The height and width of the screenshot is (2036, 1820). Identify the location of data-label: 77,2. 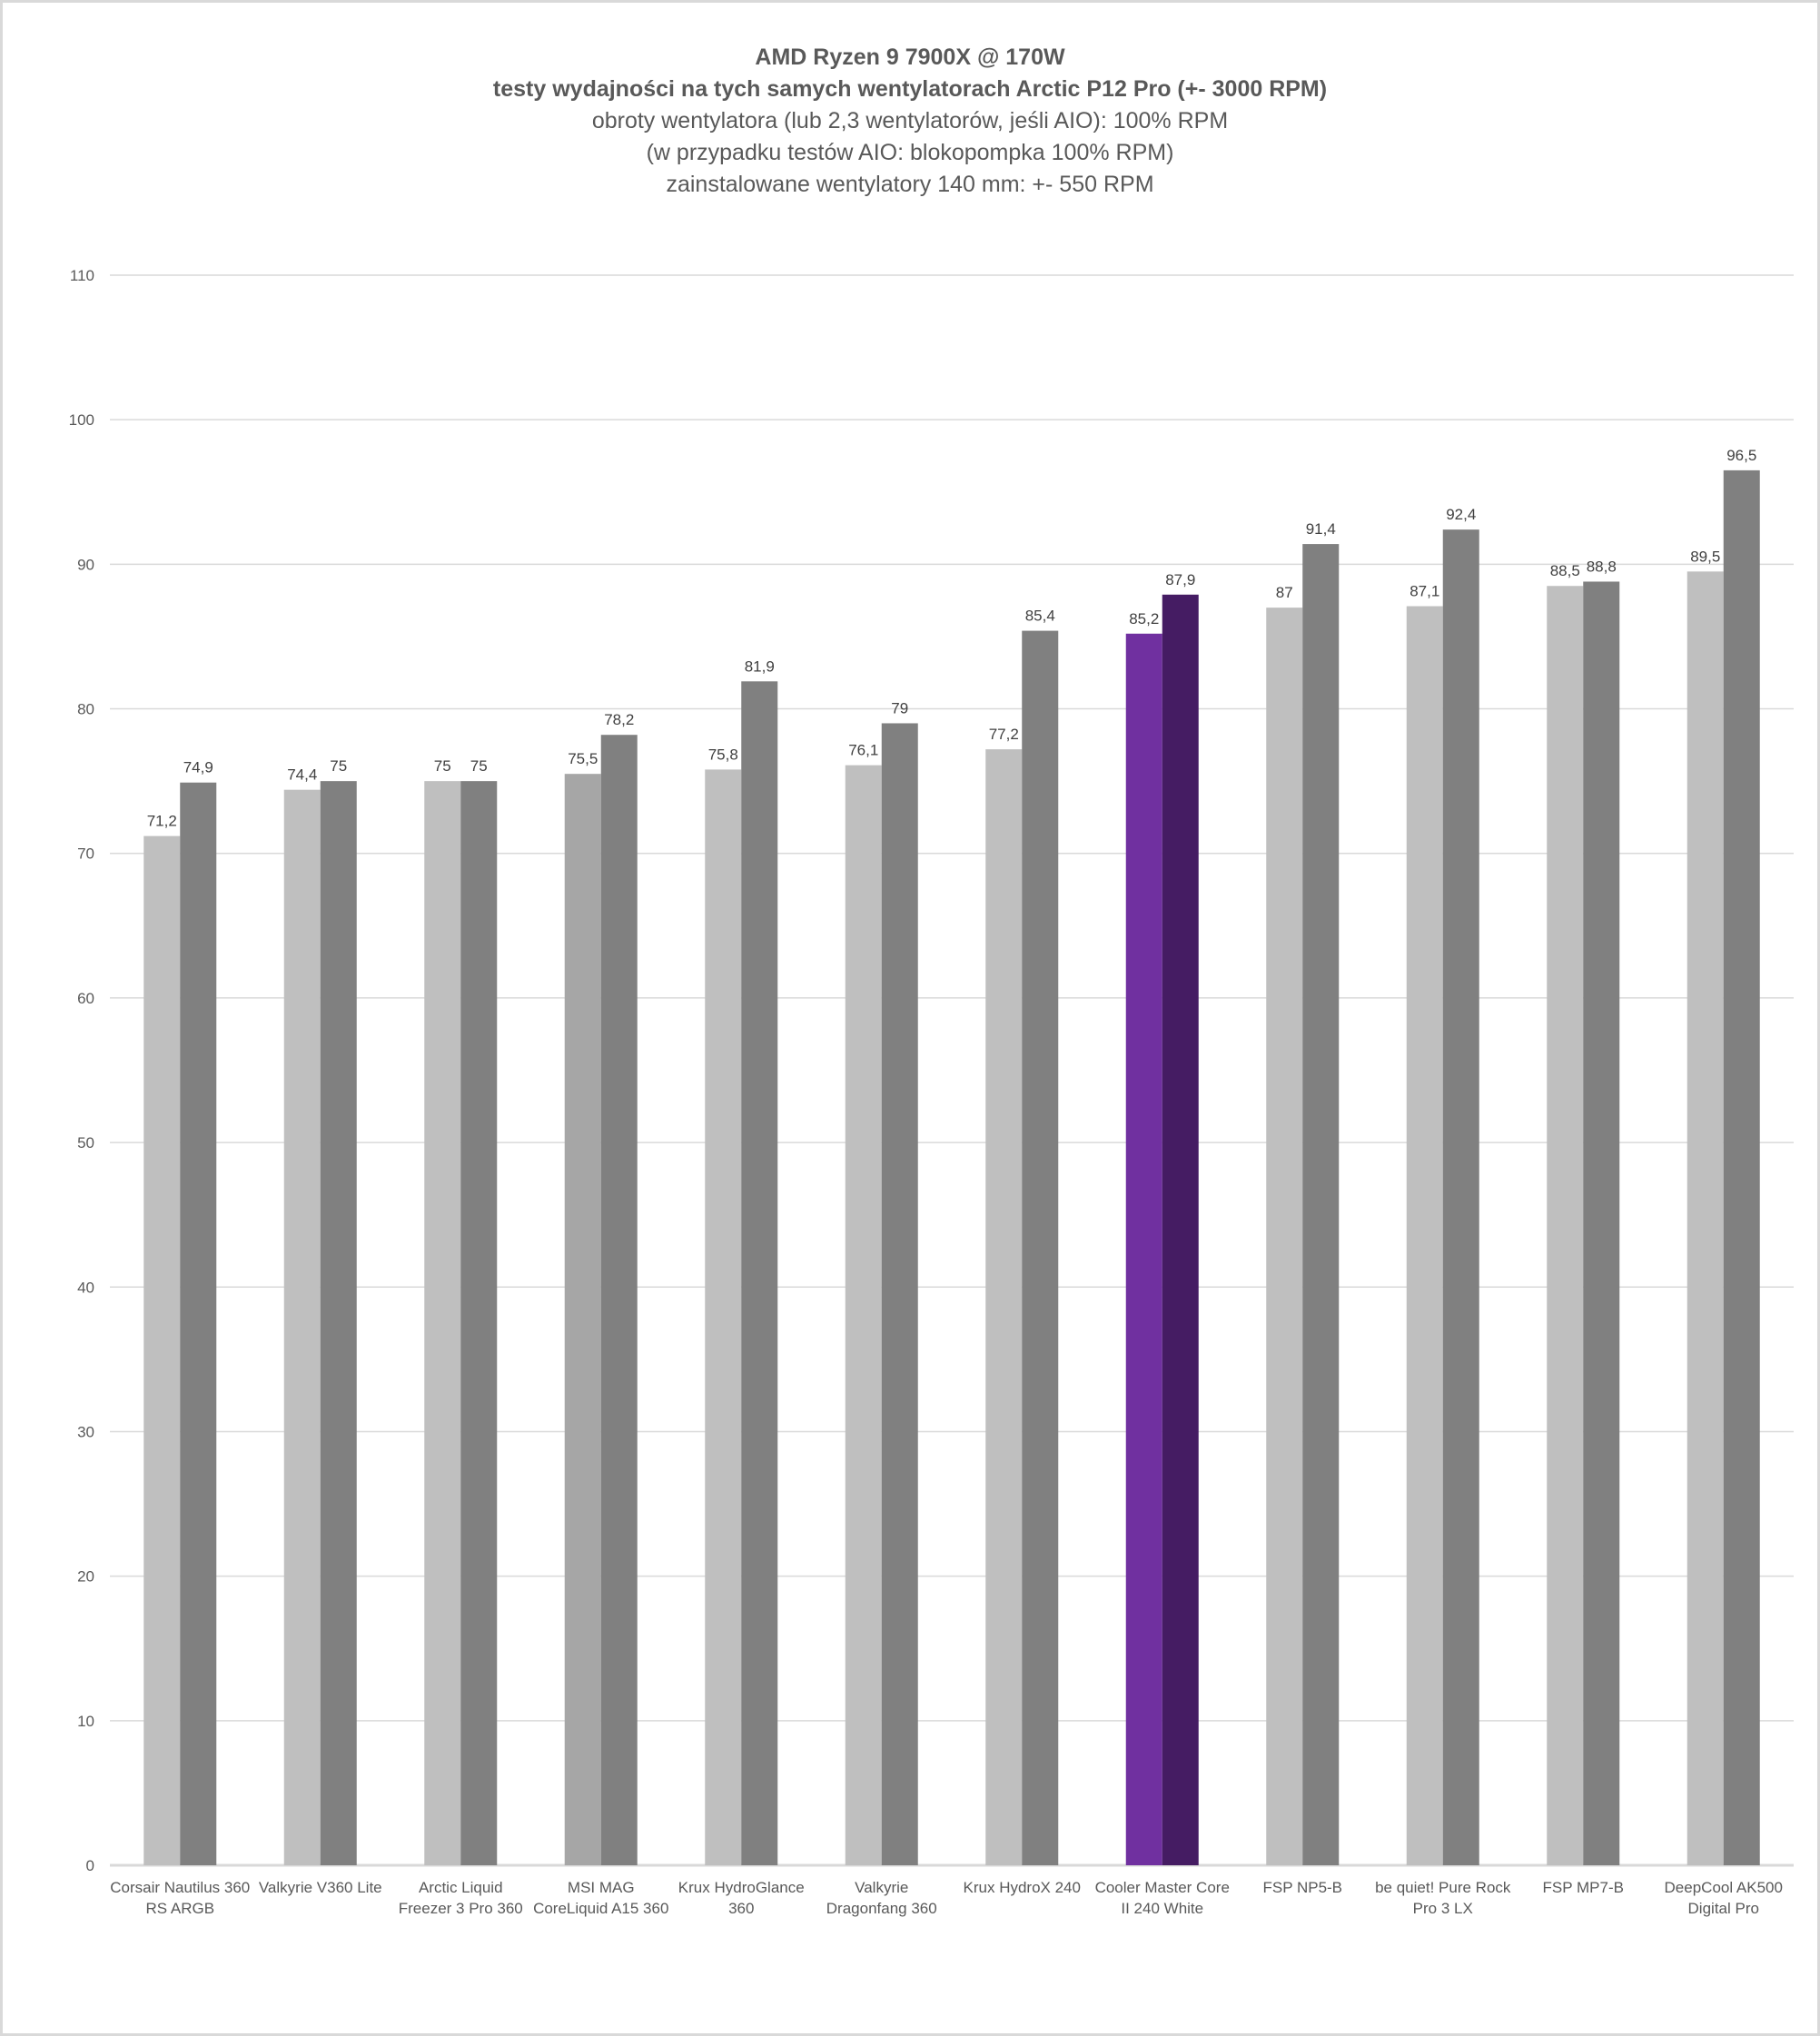
(1004, 734).